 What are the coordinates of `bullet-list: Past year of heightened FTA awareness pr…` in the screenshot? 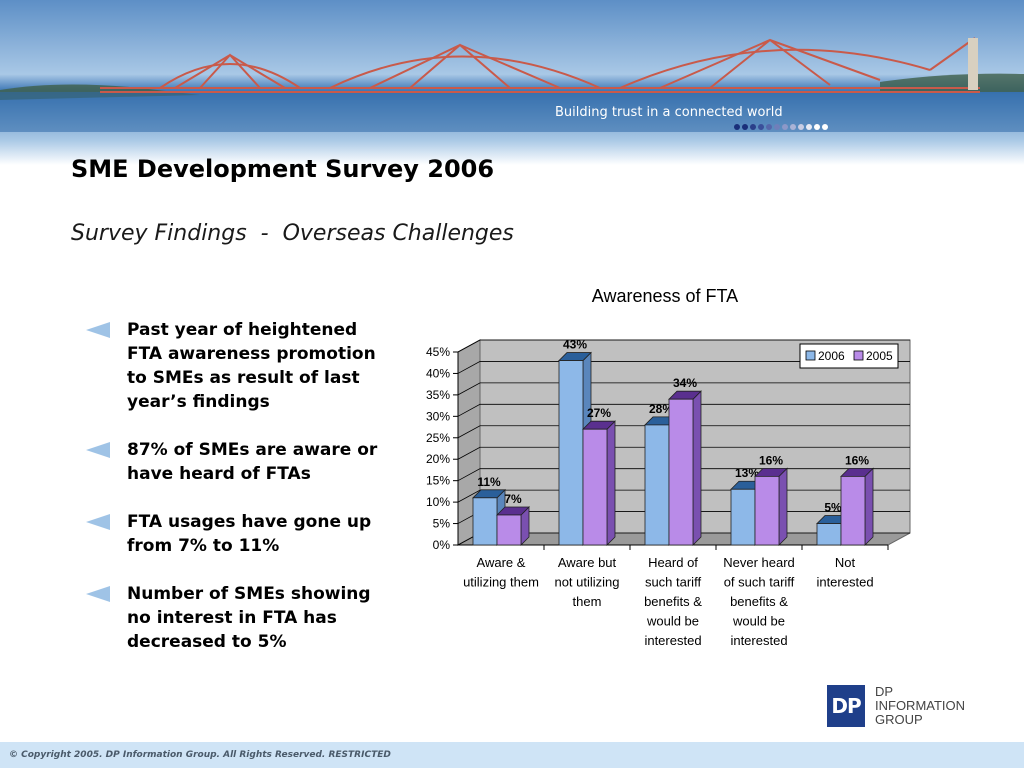 It's located at (236, 498).